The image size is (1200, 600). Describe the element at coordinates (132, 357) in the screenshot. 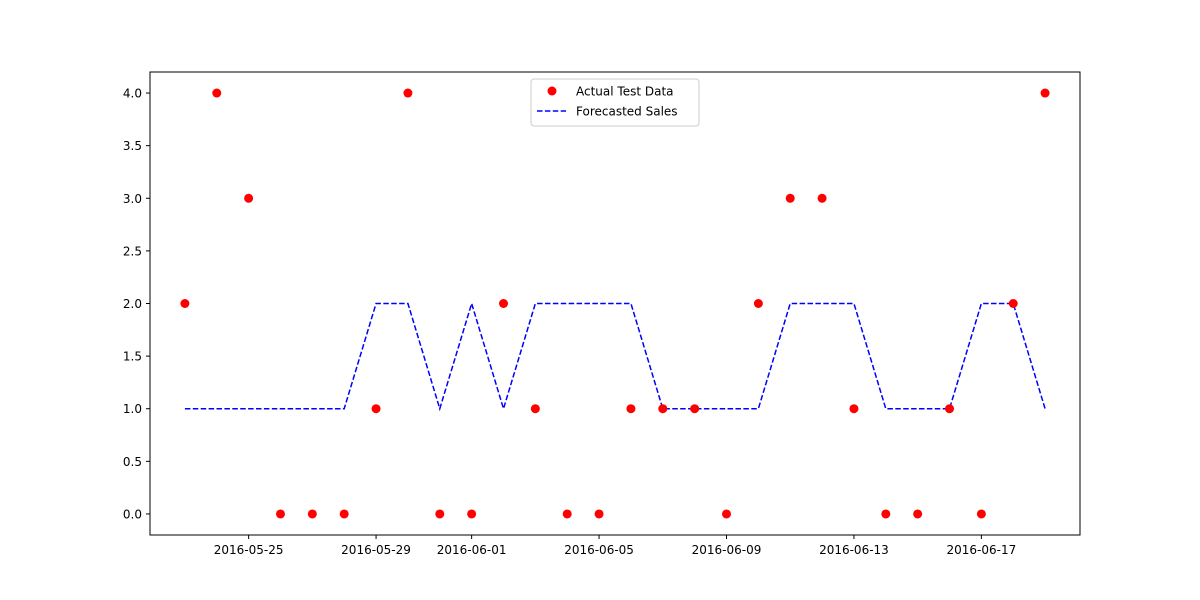

I see `y-tick-label: 1.5` at that location.